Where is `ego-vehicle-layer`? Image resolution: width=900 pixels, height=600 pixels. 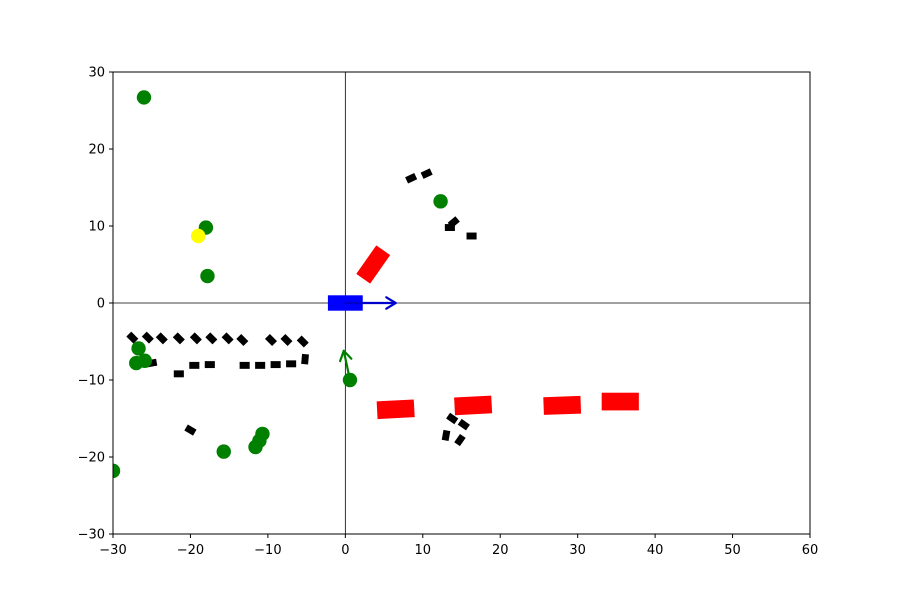
ego-vehicle-layer is located at coordinates (362, 303).